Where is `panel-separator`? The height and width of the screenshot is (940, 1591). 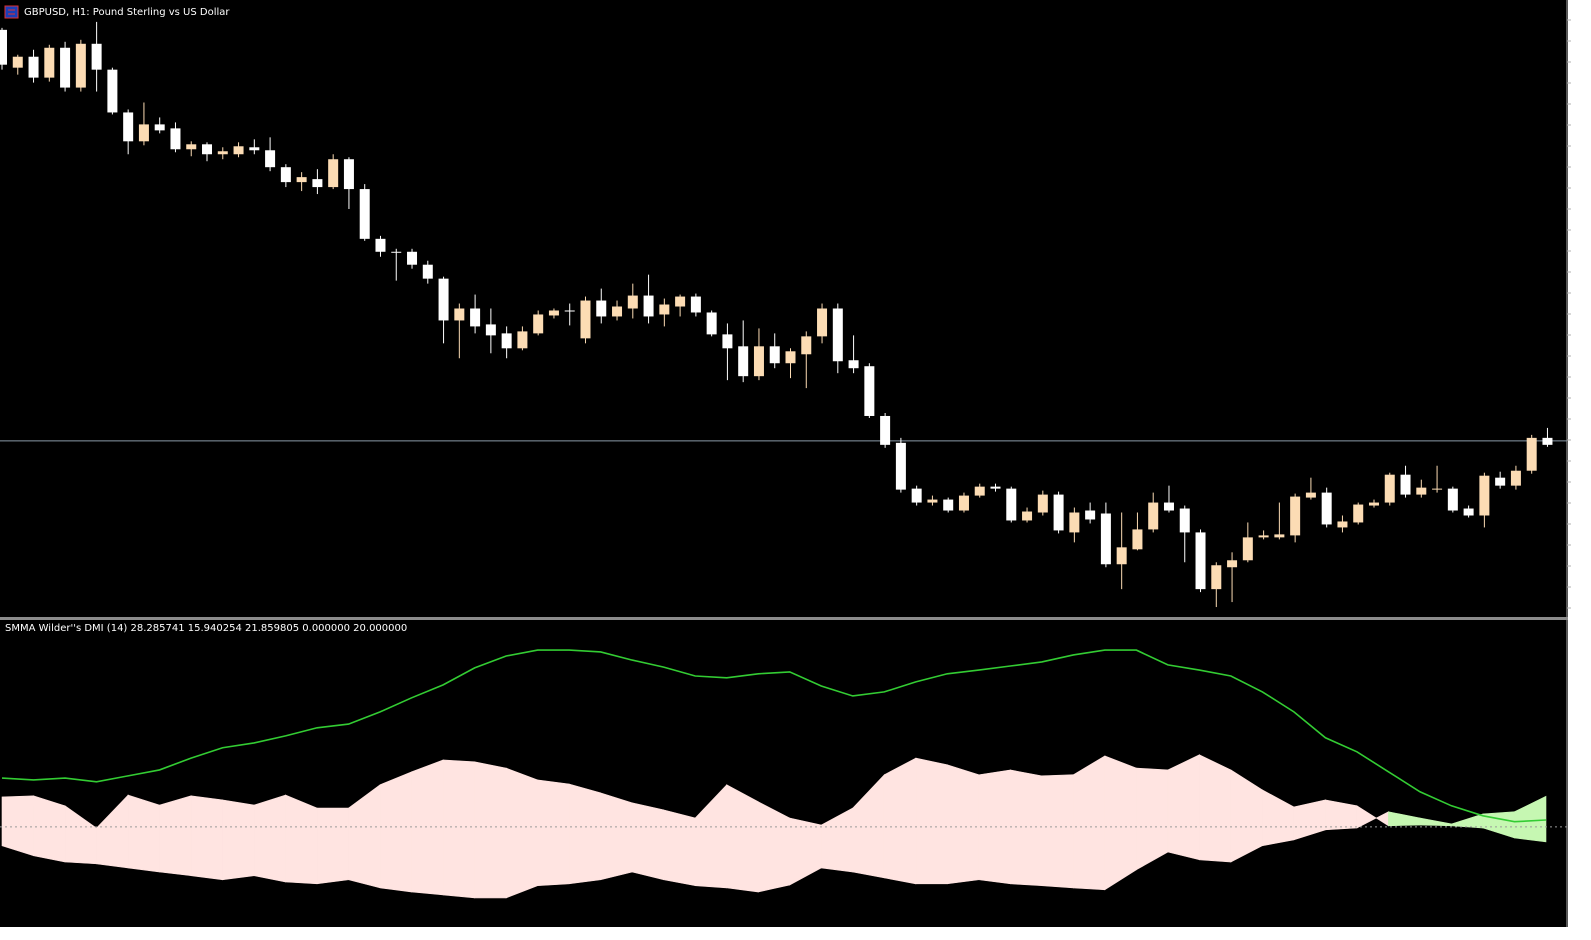
panel-separator is located at coordinates (784, 618).